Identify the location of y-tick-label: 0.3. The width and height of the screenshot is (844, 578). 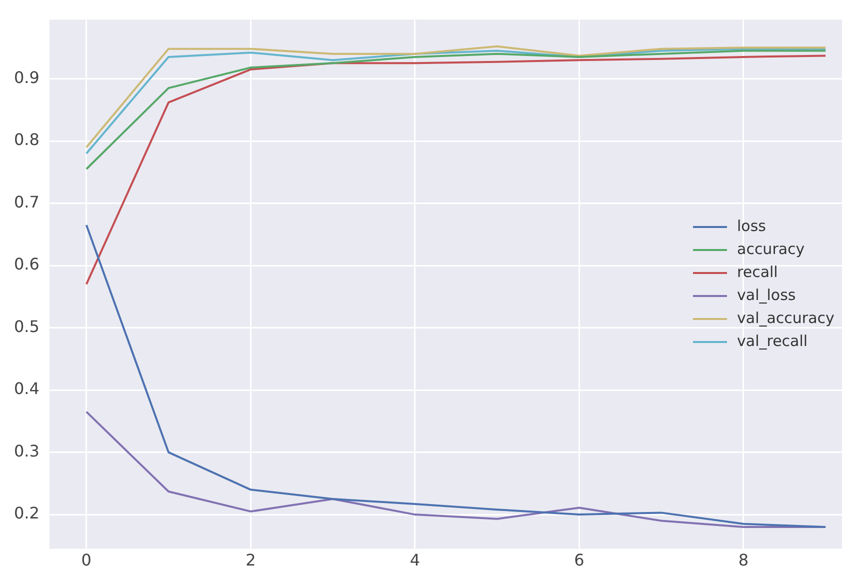
(27, 450).